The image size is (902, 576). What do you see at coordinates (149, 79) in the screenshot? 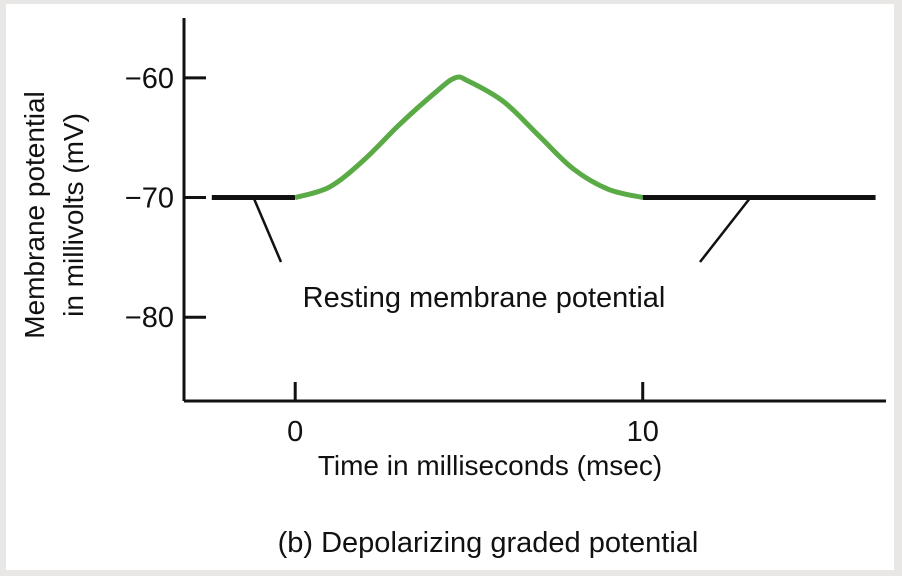
I see `y-tick-label: −60` at bounding box center [149, 79].